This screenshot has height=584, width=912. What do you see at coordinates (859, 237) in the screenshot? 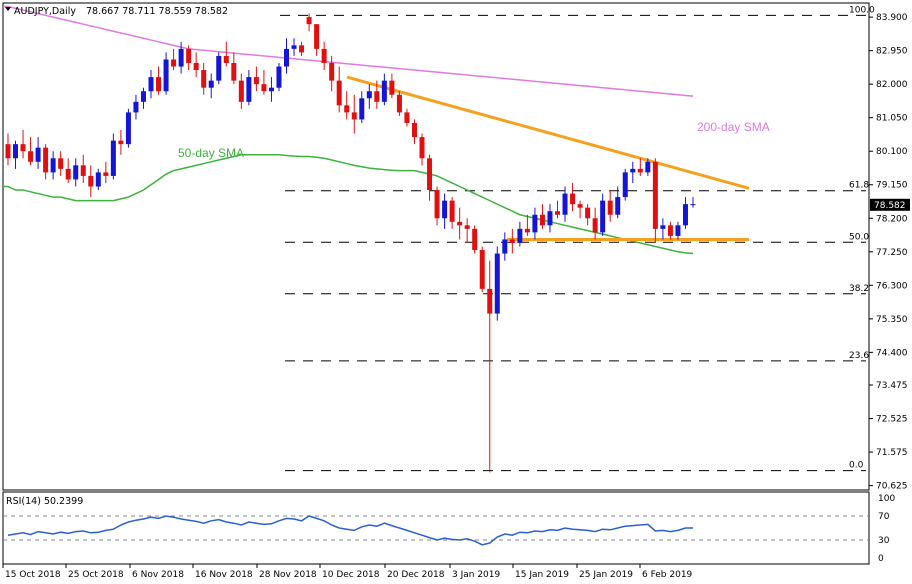
I see `fib-label: 50.0` at bounding box center [859, 237].